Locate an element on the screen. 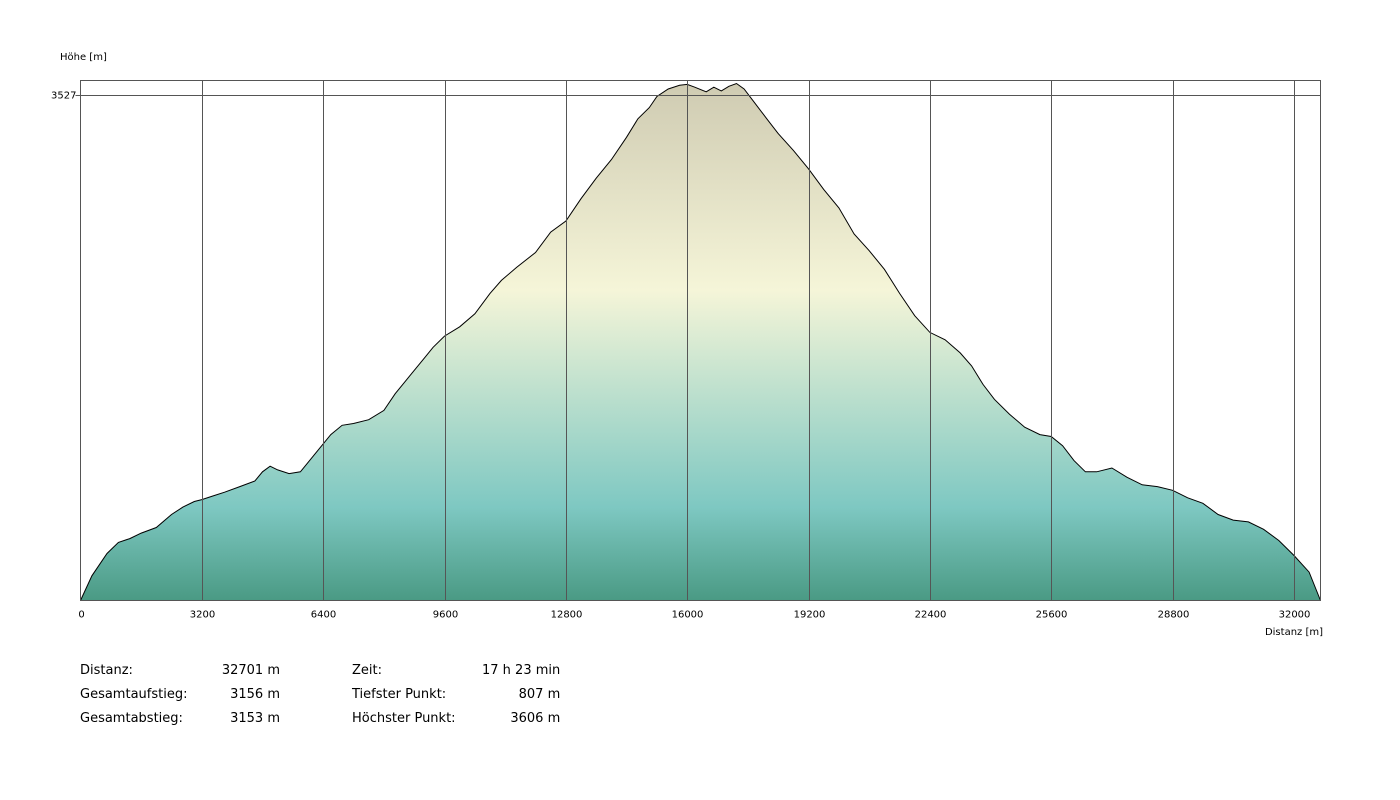 The image size is (1400, 800). zeit-value: 17 h 23 min is located at coordinates (521, 670).